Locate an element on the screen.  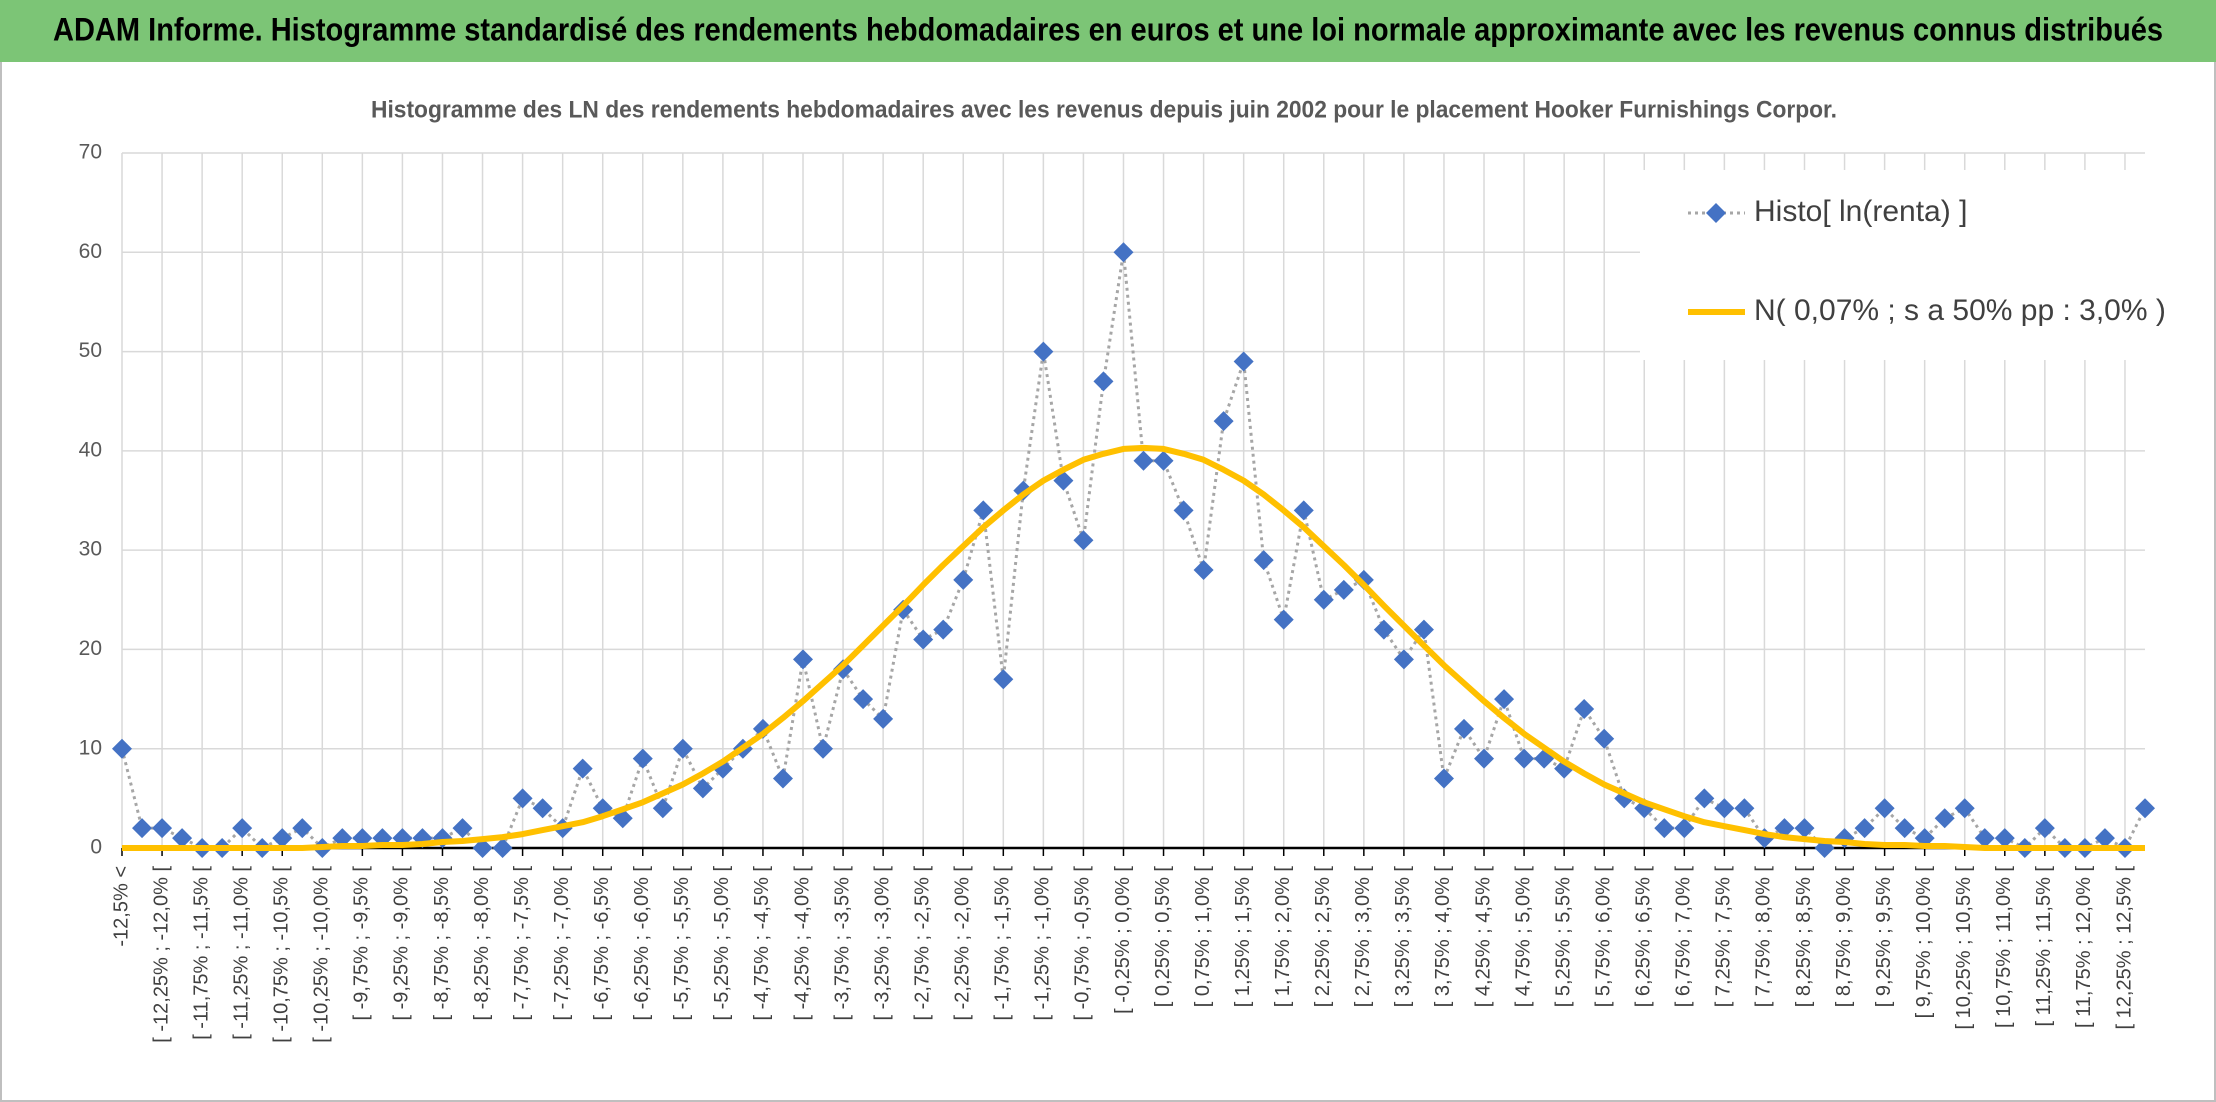
x-tick-label: [ 7,75% ; 8,0% [ is located at coordinates (1764, 937).